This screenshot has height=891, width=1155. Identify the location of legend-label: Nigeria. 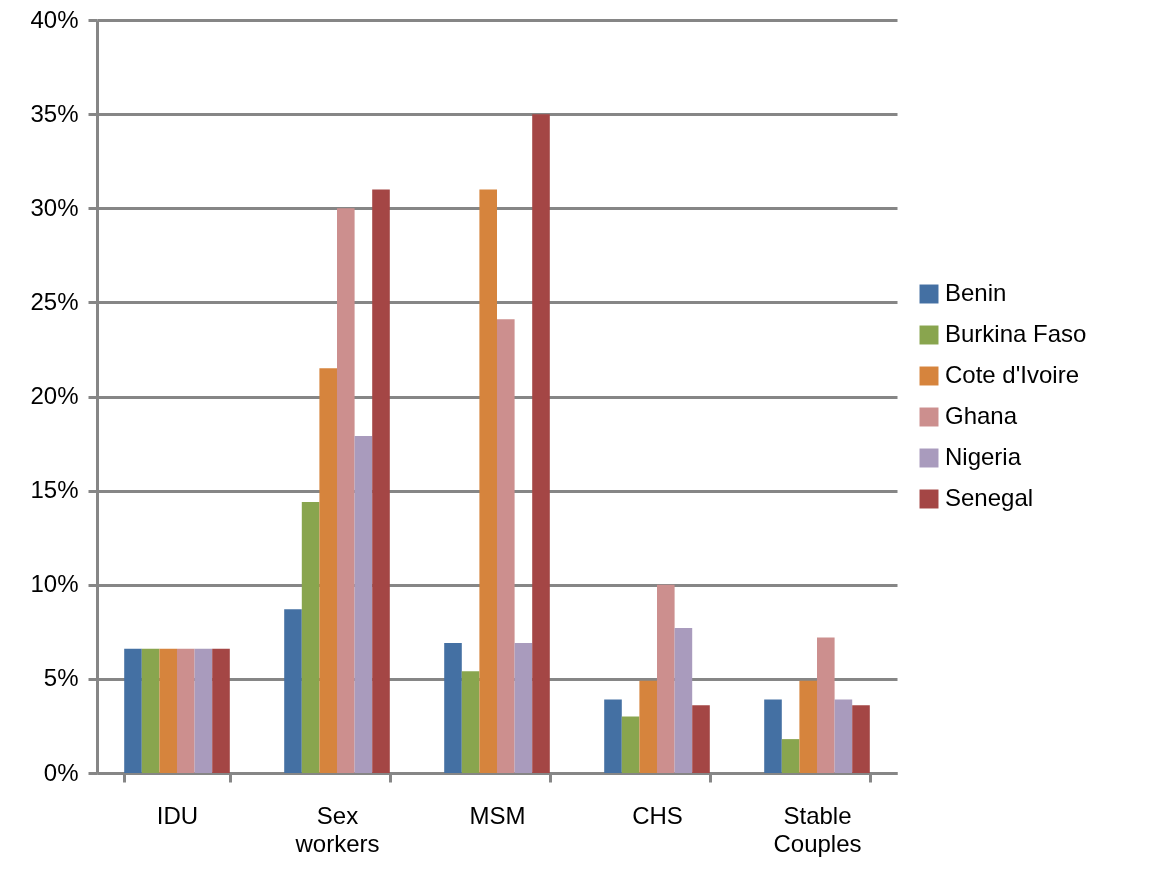
(983, 456).